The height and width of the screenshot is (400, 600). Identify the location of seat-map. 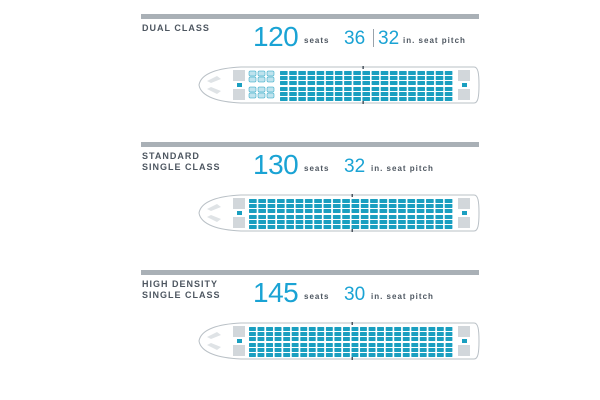
(338, 341).